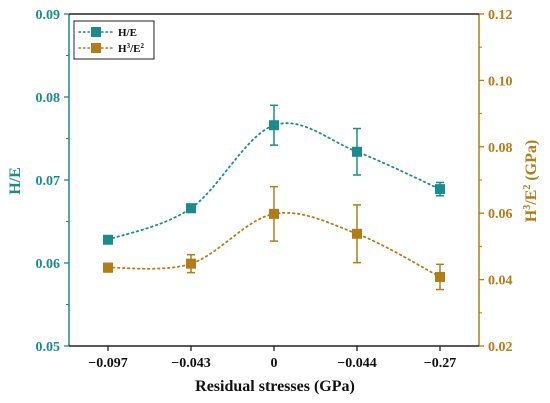 This screenshot has height=403, width=550. Describe the element at coordinates (356, 363) in the screenshot. I see `x-tick-label: −0.044` at that location.